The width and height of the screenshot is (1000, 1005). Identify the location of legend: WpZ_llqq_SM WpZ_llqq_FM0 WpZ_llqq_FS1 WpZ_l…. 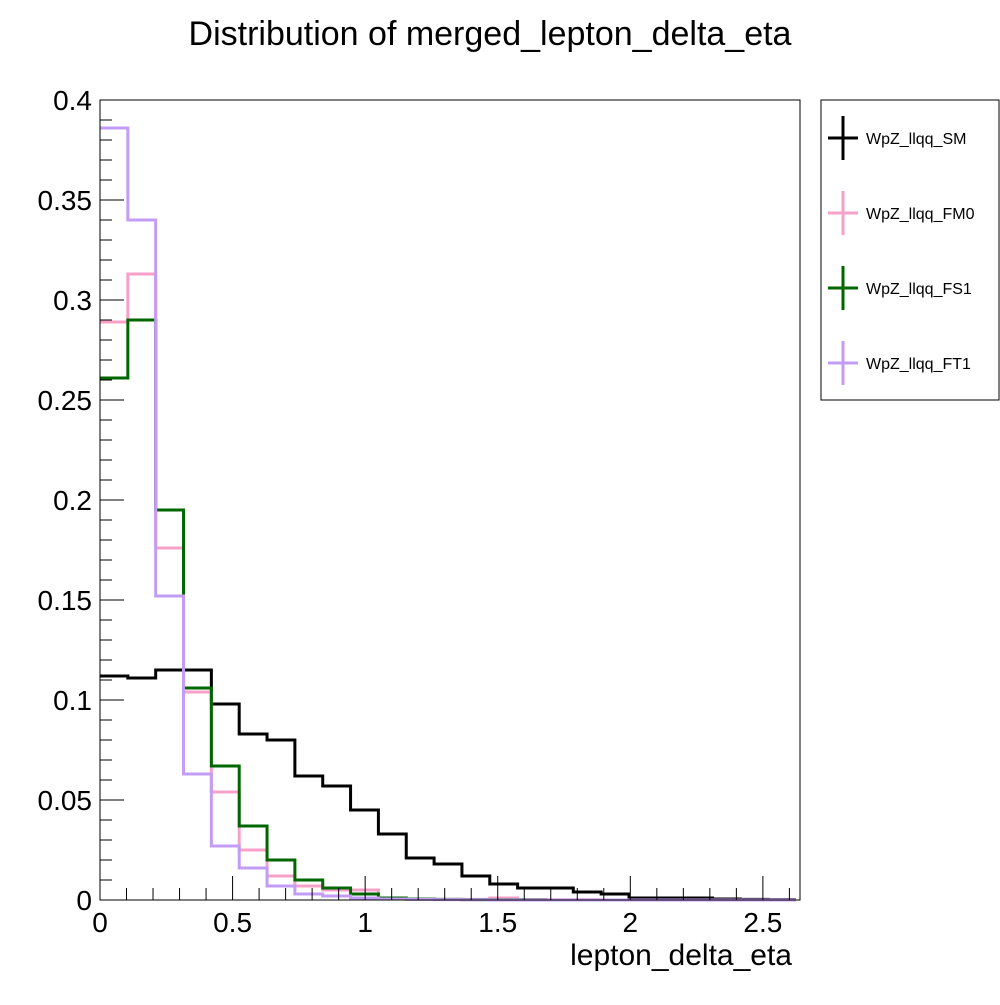
(910, 250).